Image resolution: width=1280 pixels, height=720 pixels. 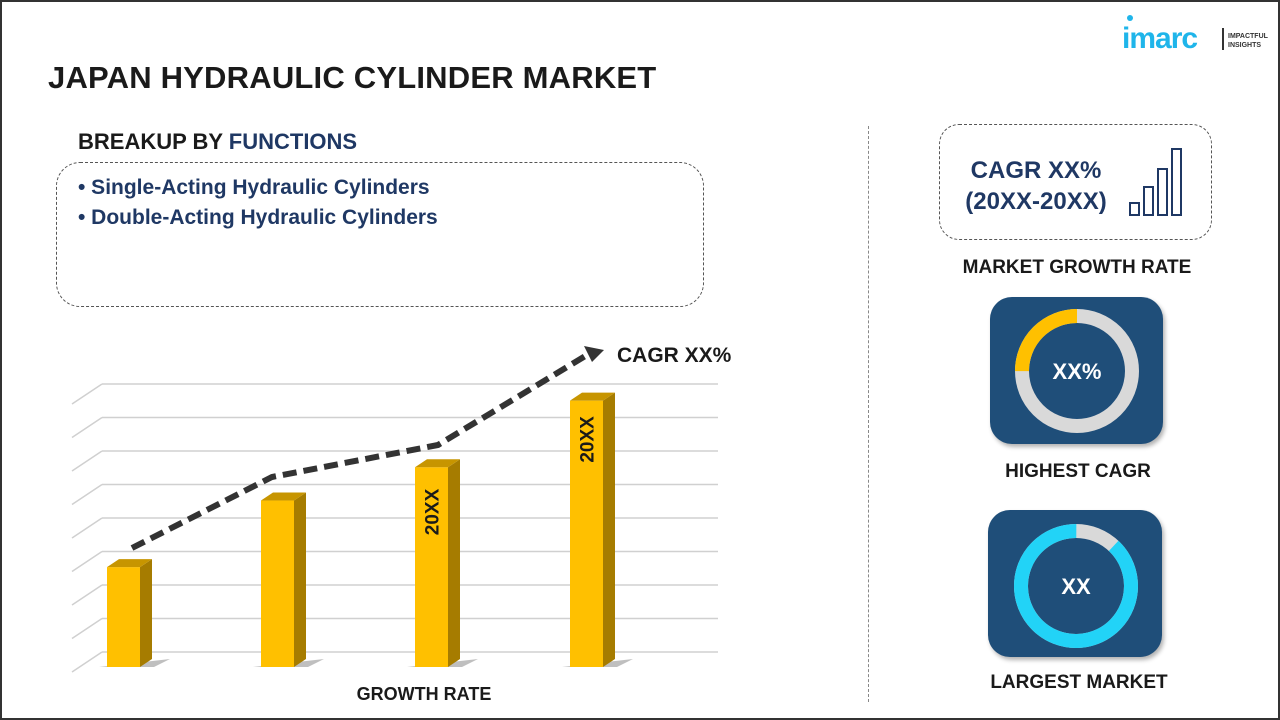 What do you see at coordinates (254, 187) in the screenshot?
I see `segment-item: • Single-Acting Hydraulic Cylinders` at bounding box center [254, 187].